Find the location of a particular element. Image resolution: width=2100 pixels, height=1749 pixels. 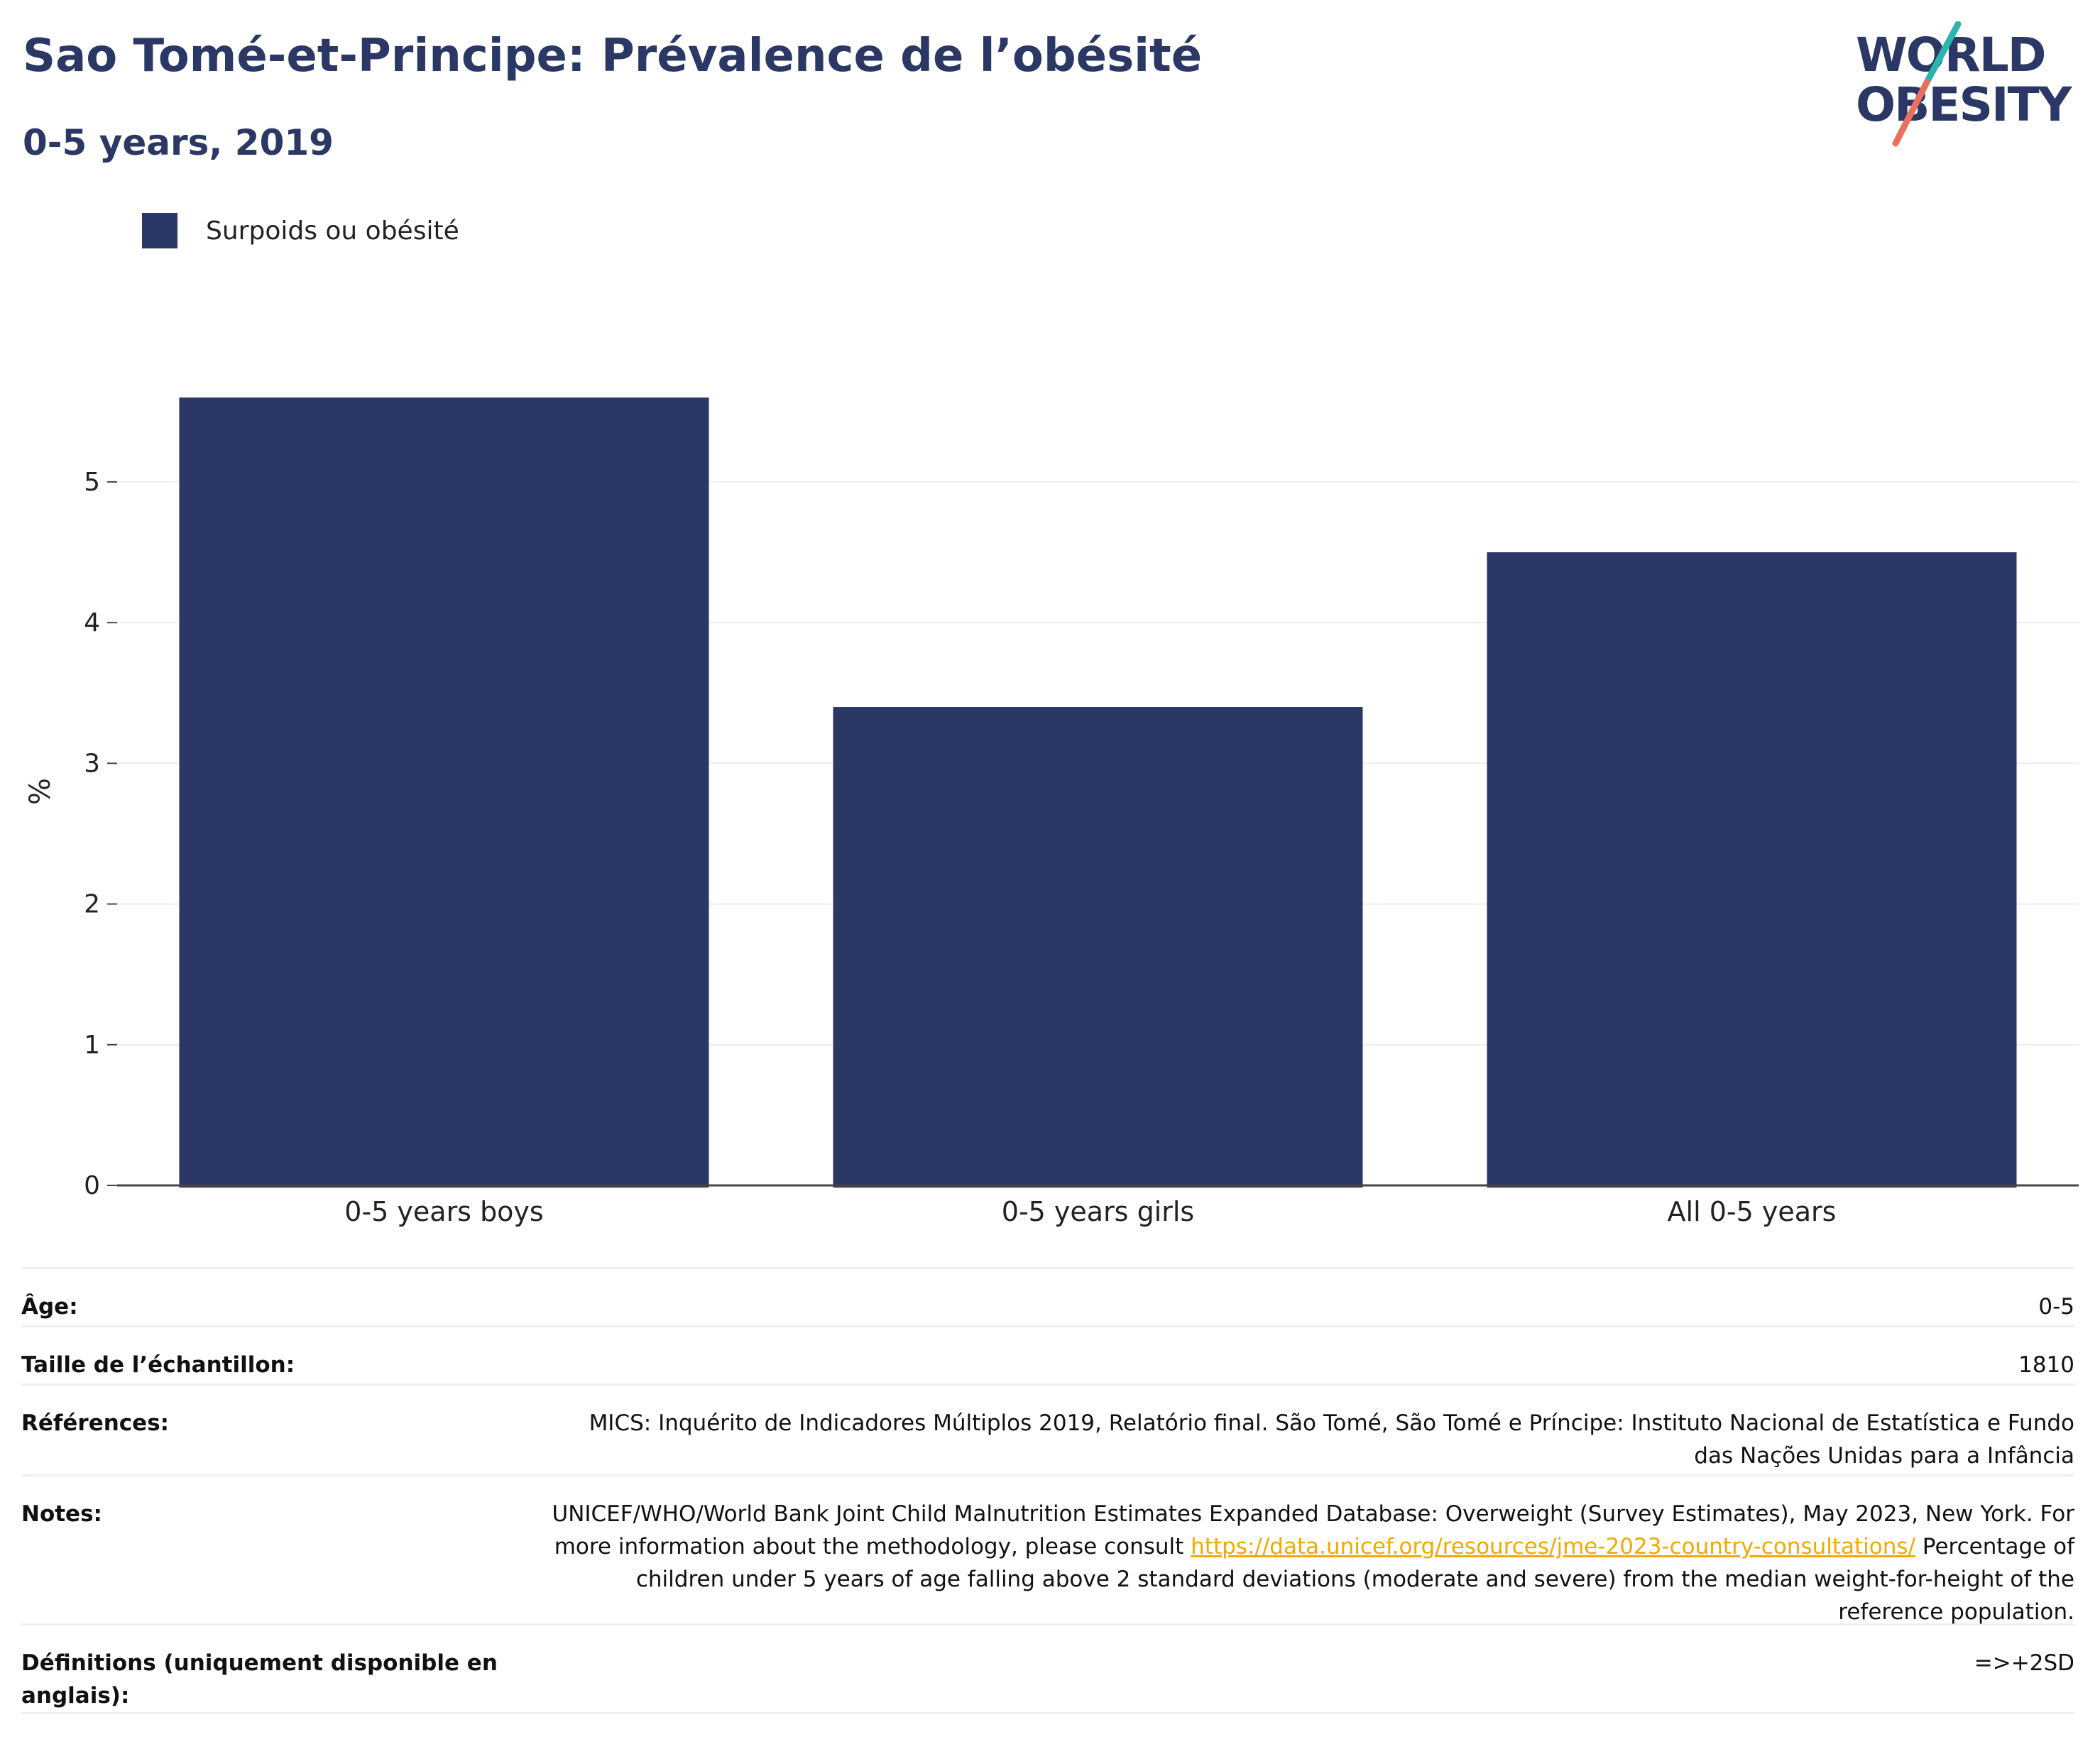

x-tick-label: All 0-5 years is located at coordinates (1752, 1211).